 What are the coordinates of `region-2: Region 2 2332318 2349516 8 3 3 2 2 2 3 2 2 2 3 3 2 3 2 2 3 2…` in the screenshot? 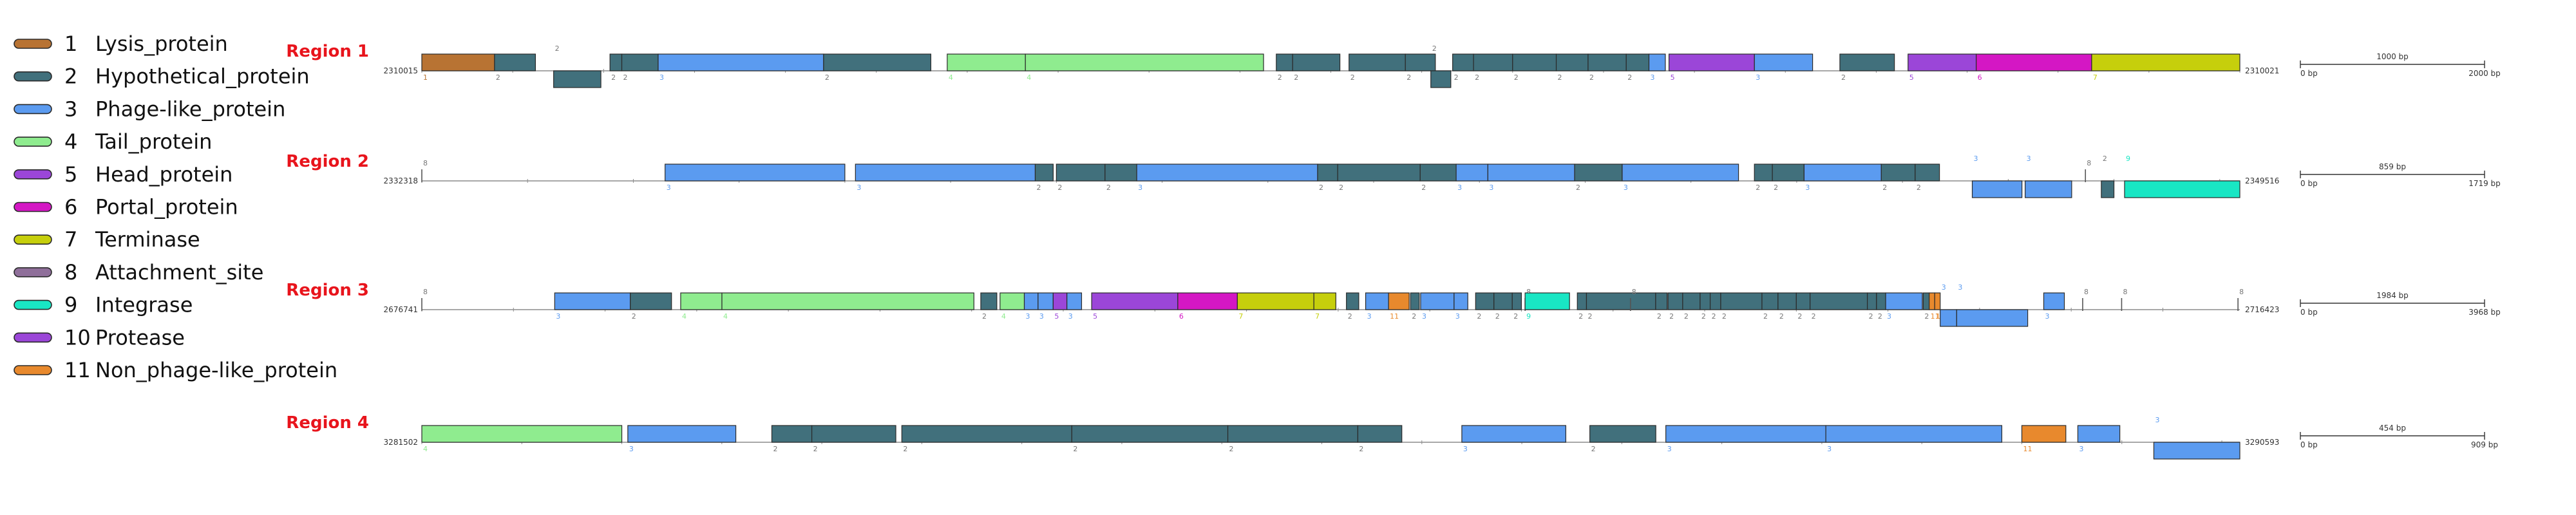 It's located at (1393, 175).